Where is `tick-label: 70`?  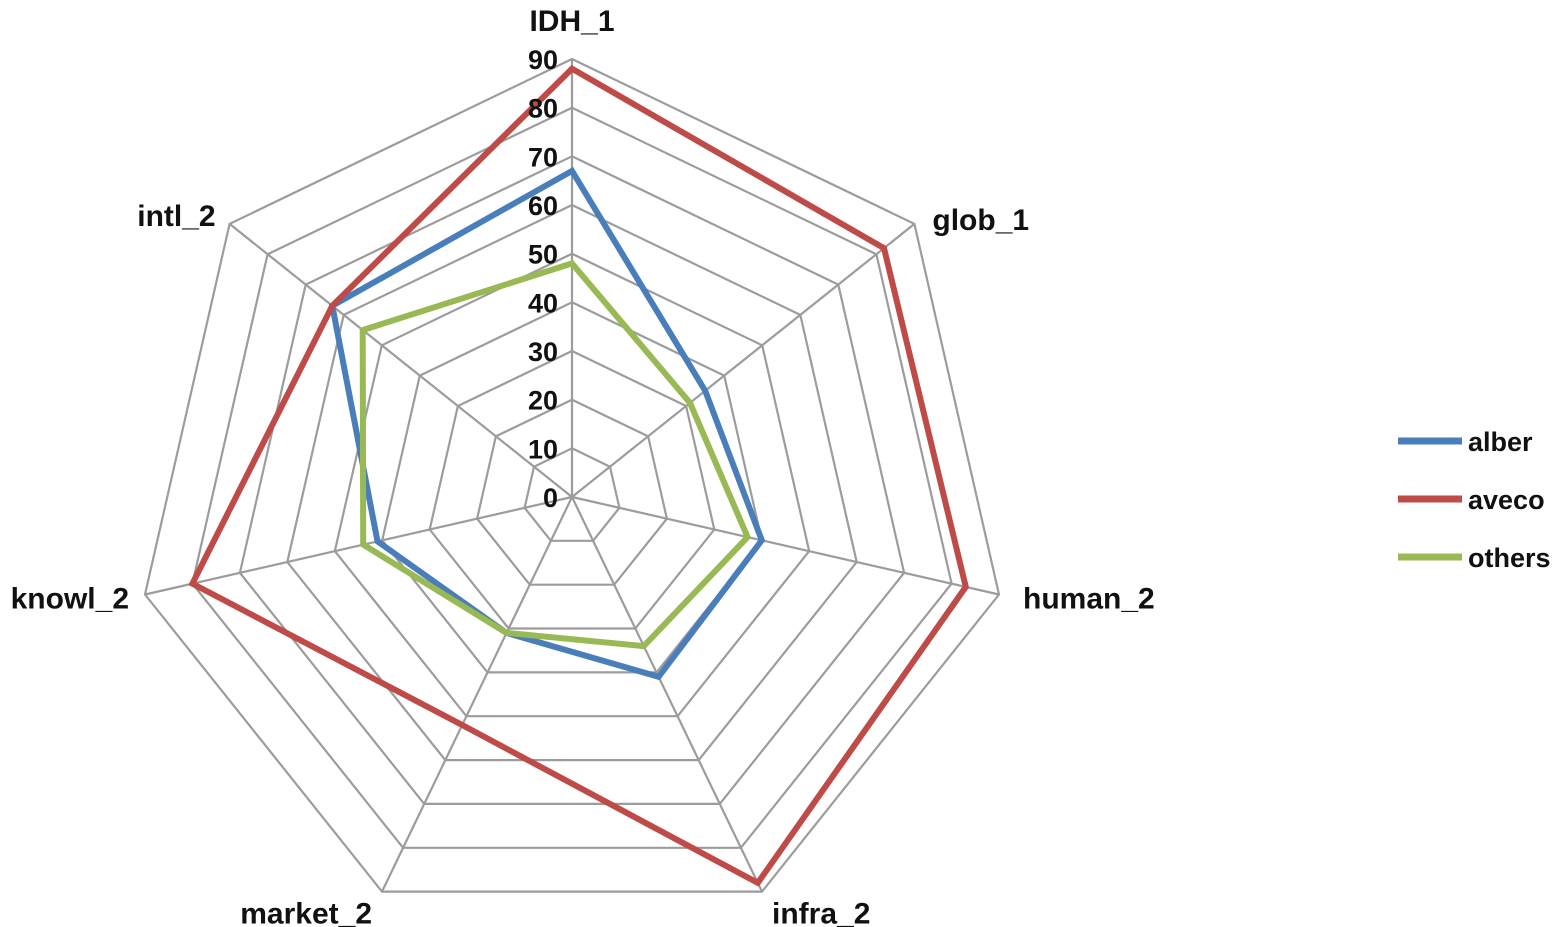 tick-label: 70 is located at coordinates (543, 157).